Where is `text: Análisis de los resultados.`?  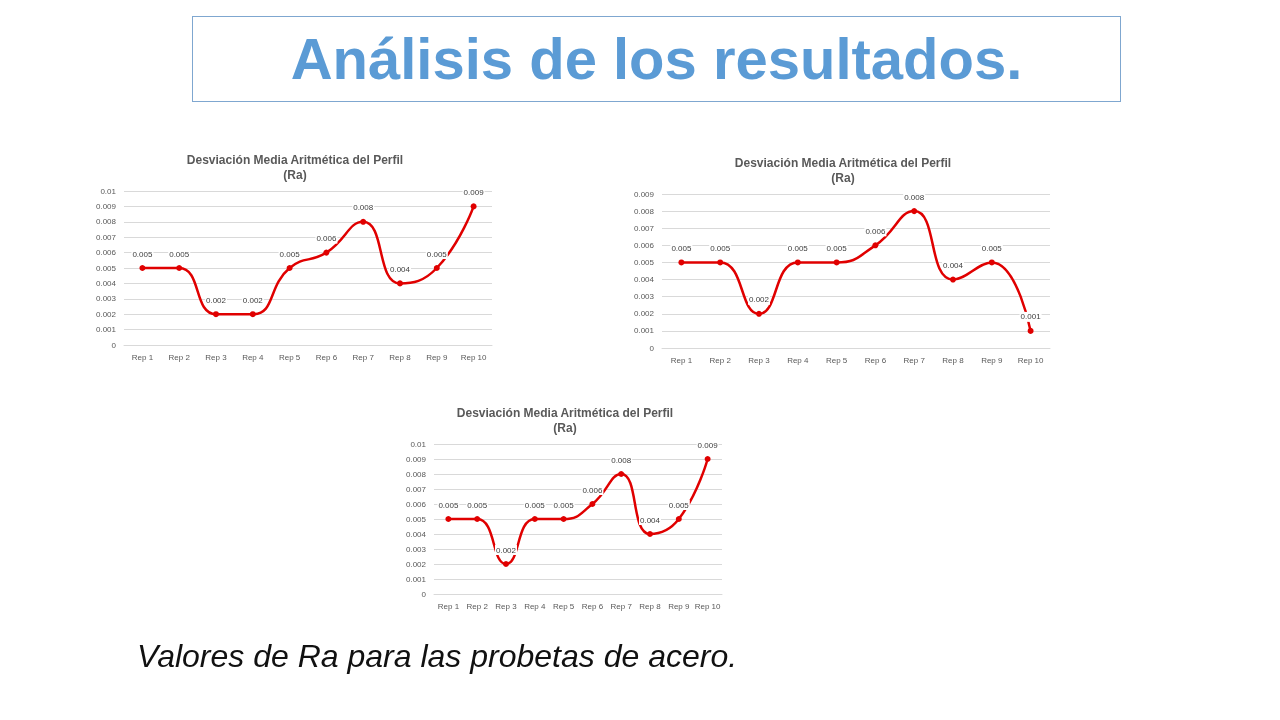
text: Análisis de los resultados. is located at coordinates (656, 59).